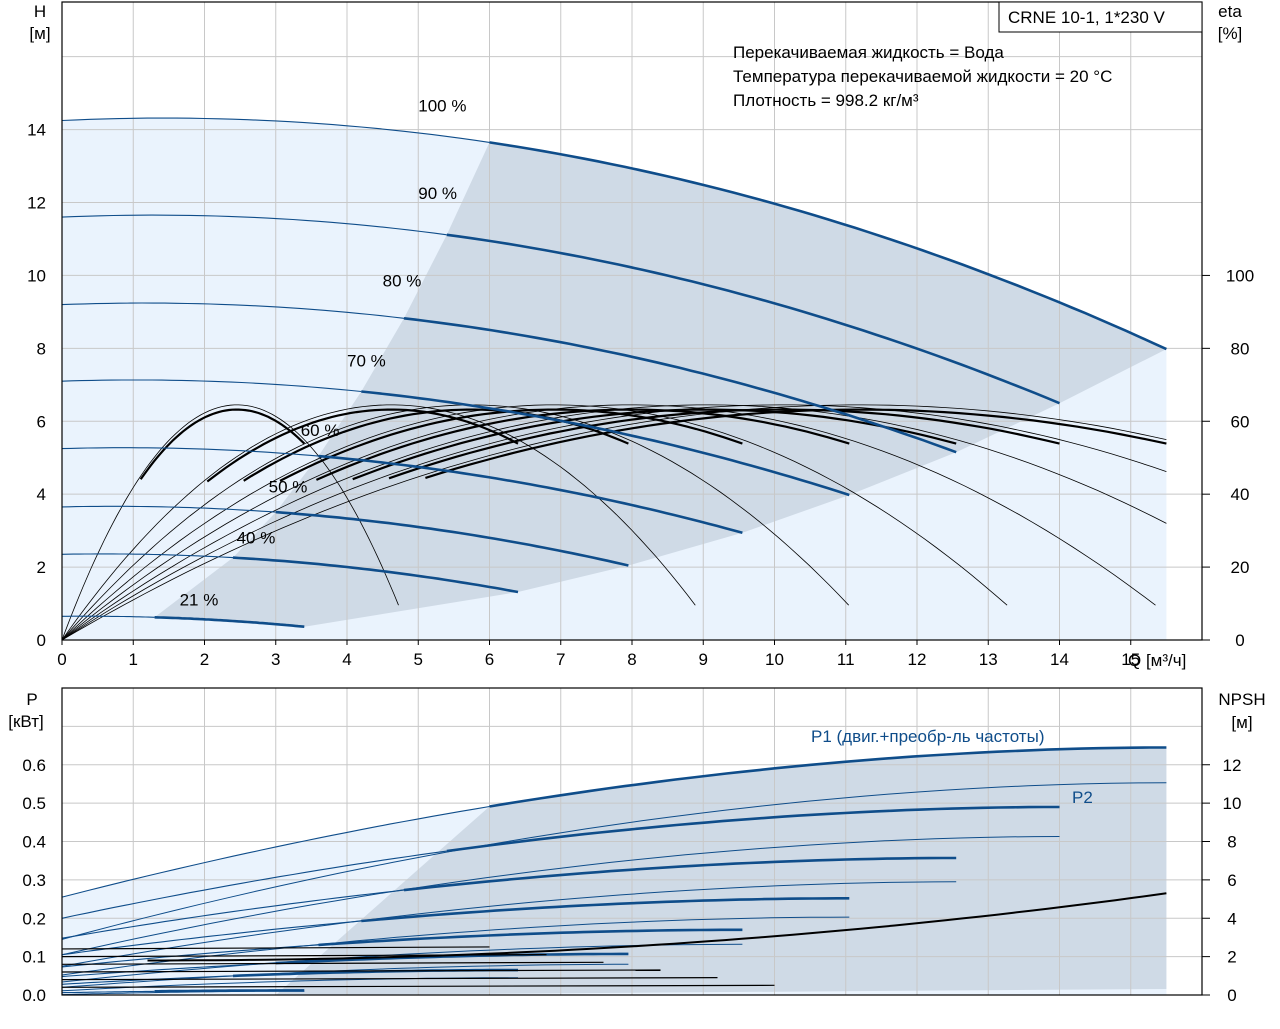  I want to click on h-tick-label: 6, so click(41, 421).